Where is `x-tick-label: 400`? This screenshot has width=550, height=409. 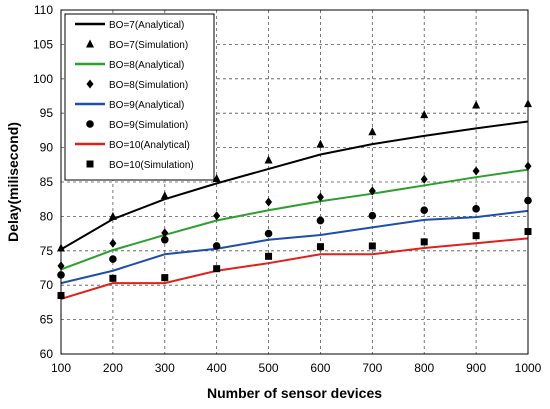 x-tick-label: 400 is located at coordinates (217, 368).